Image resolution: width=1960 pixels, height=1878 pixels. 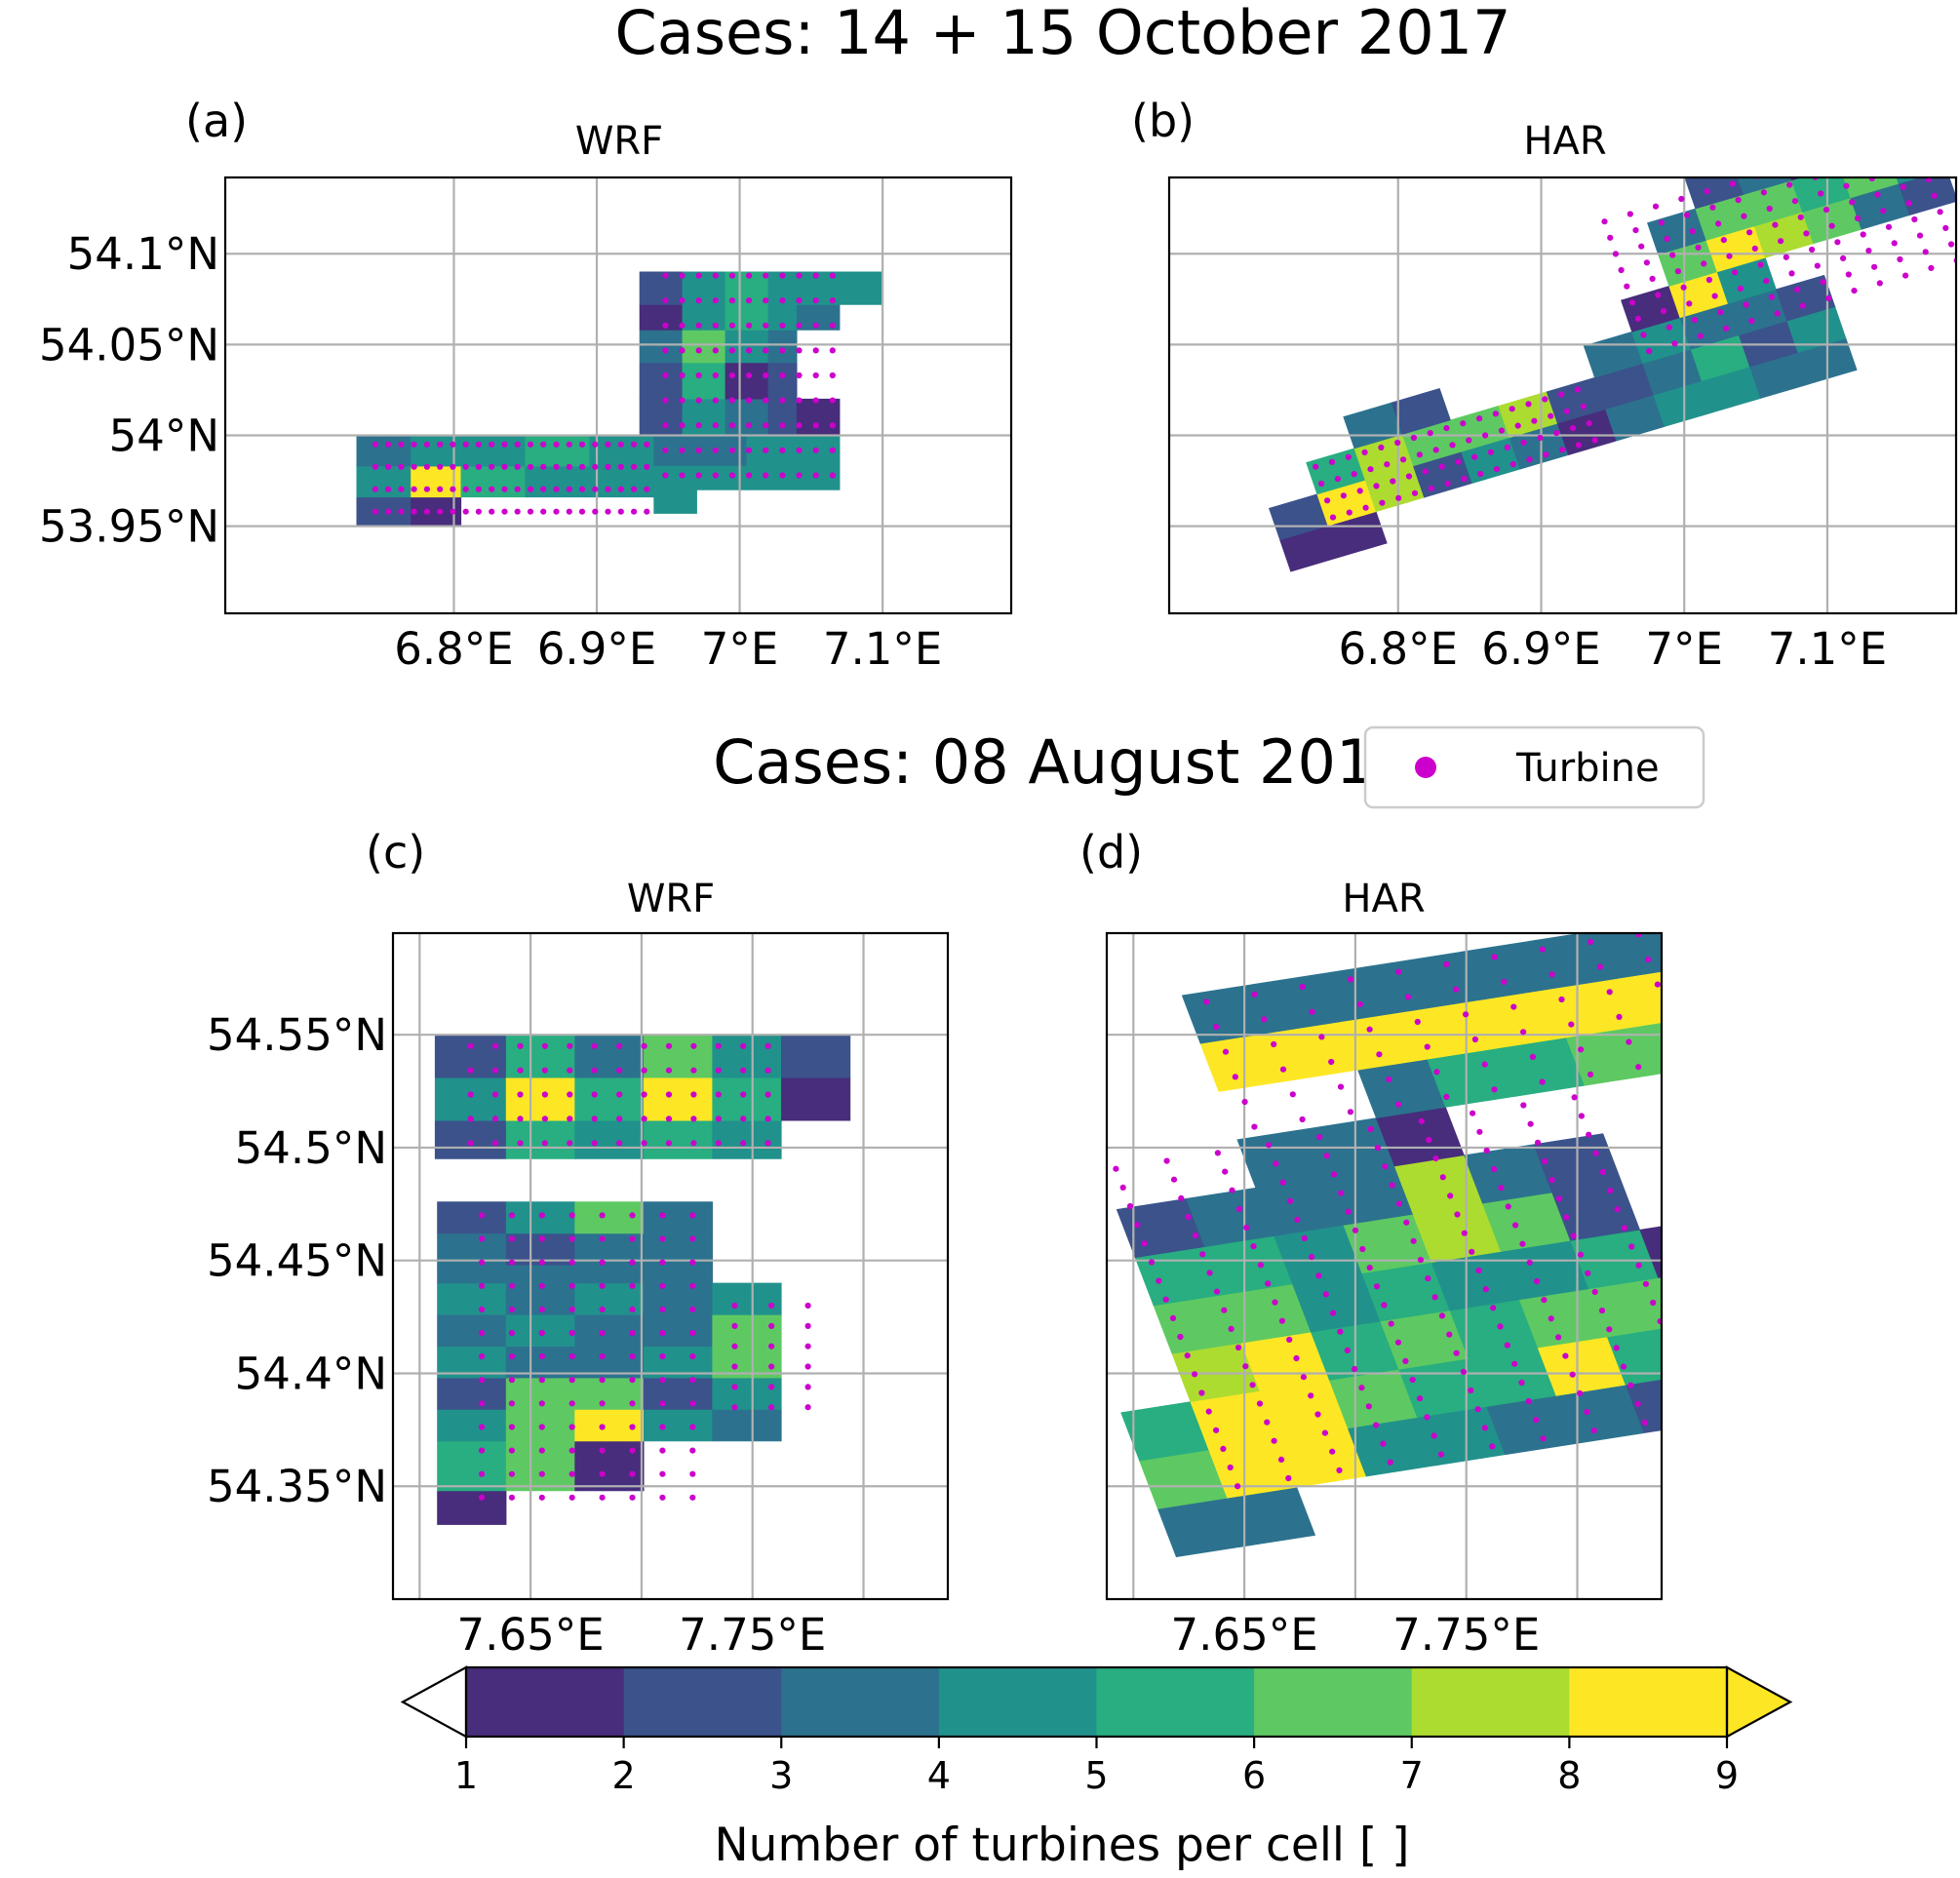 I want to click on legend-turbine-marker, so click(x=1425, y=767).